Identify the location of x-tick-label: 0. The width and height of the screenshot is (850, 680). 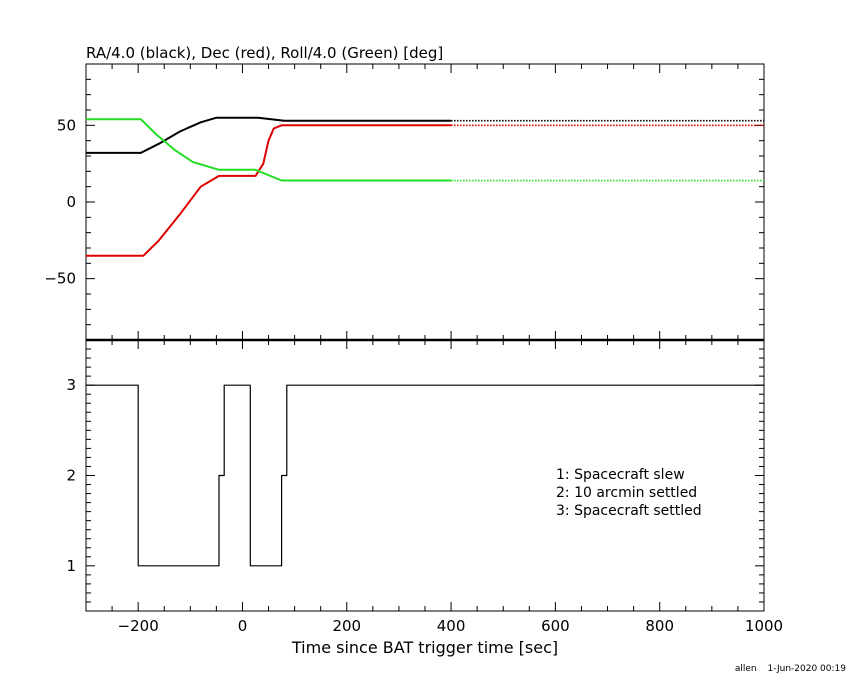
(243, 626).